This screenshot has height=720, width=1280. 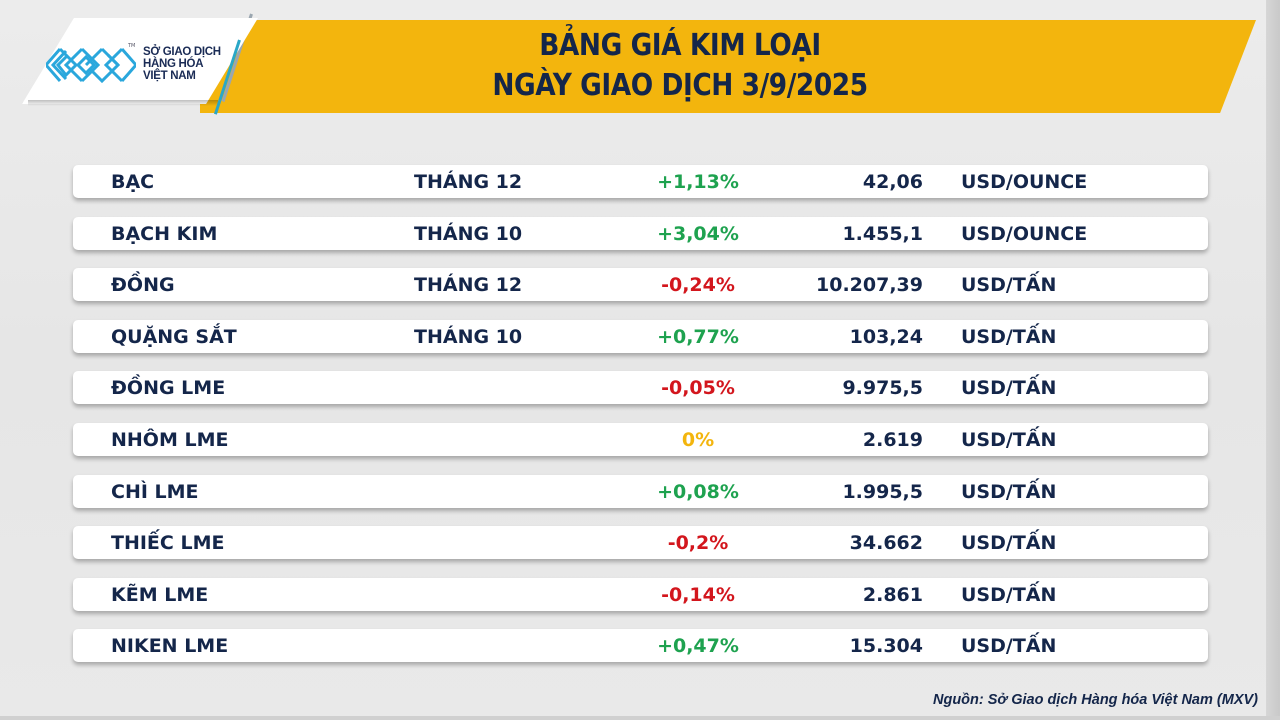 What do you see at coordinates (640, 543) in the screenshot?
I see `table-row: THIẾC LME -0,2% 34.662 USD/TẤN` at bounding box center [640, 543].